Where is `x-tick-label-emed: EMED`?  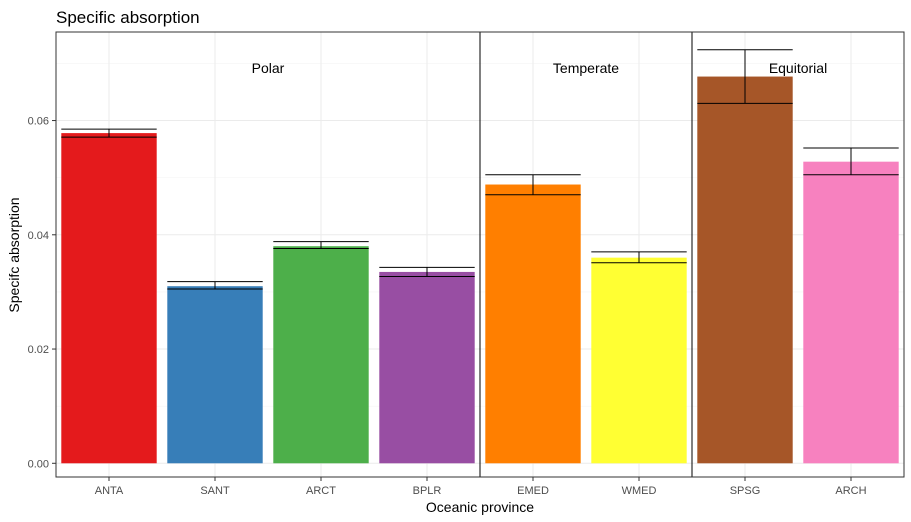 x-tick-label-emed: EMED is located at coordinates (533, 491).